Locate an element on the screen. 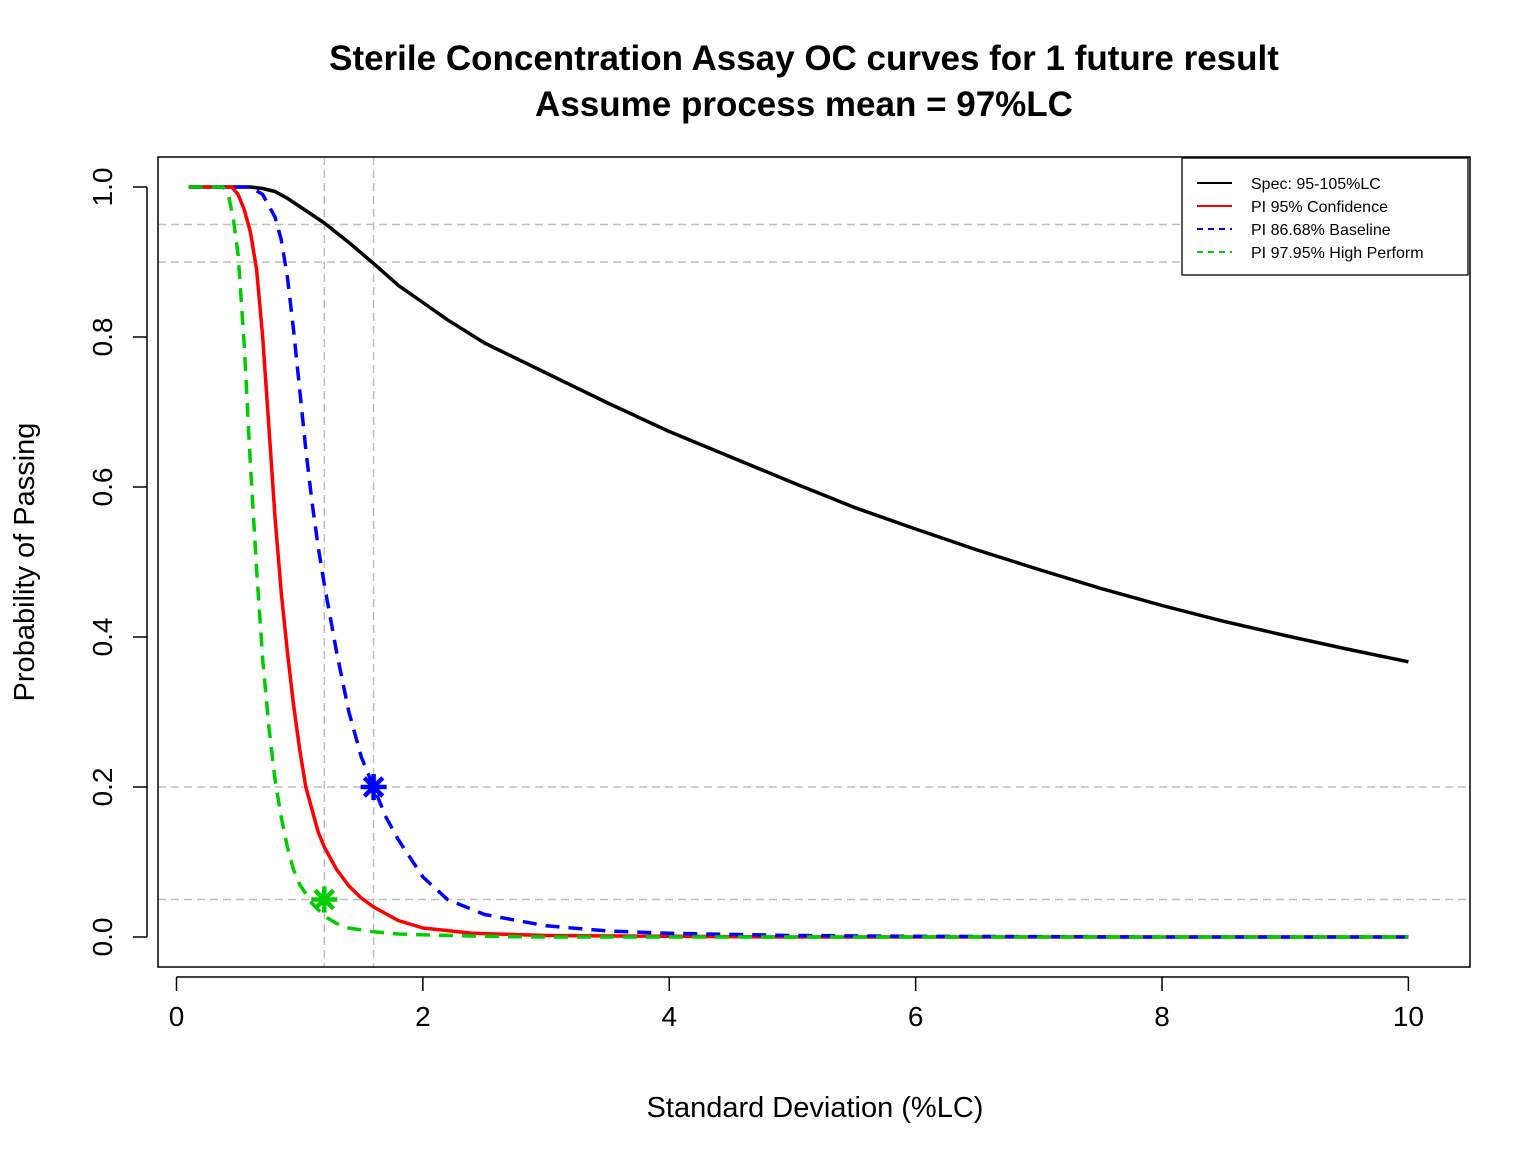  legend-label-4: PI 97.95% High Perform is located at coordinates (1337, 253).